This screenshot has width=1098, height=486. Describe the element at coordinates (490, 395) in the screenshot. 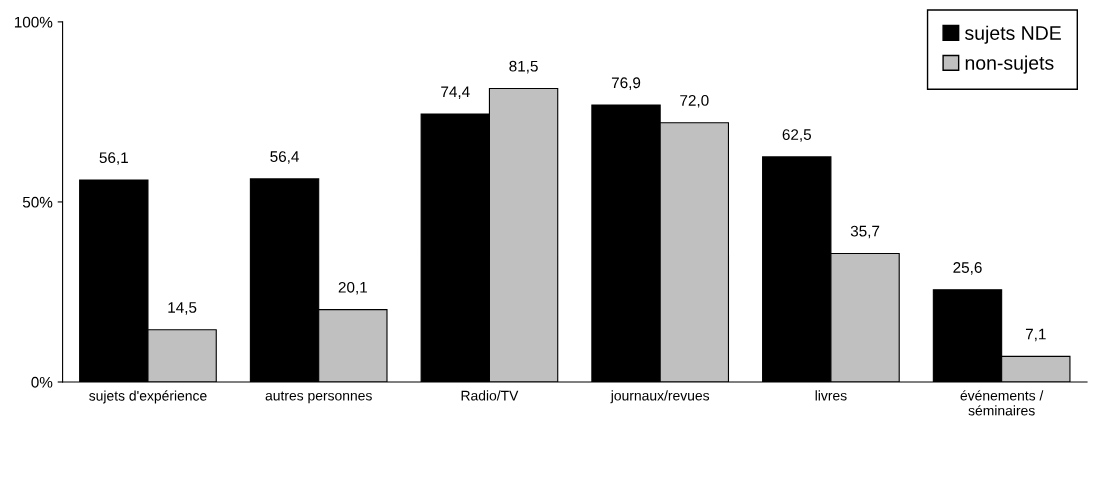

I see `x-tick-label: Radio/TV` at that location.